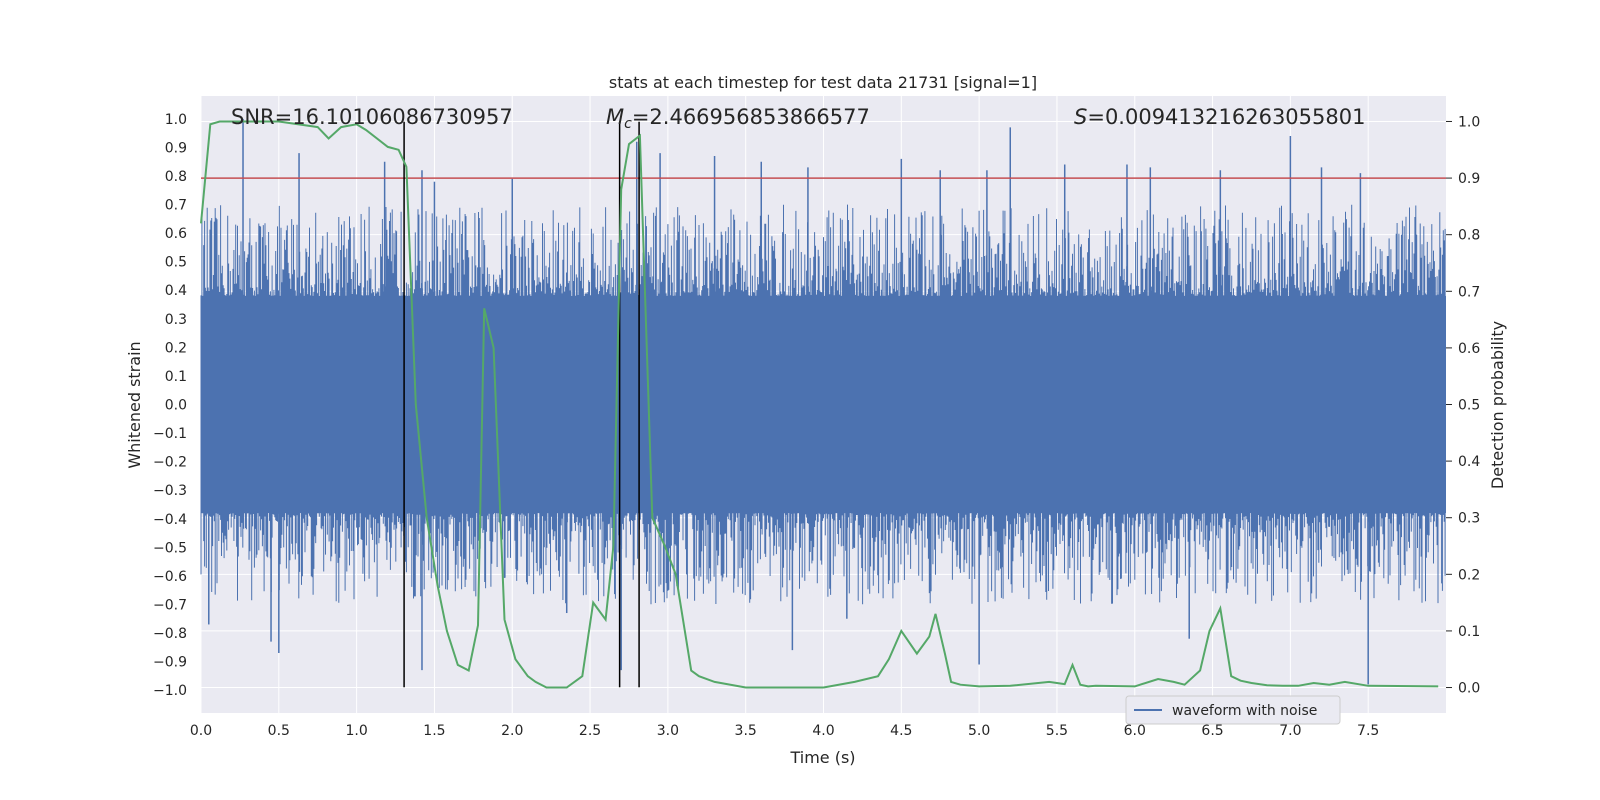  What do you see at coordinates (170, 463) in the screenshot?
I see `y-tick-label: −0.2` at bounding box center [170, 463].